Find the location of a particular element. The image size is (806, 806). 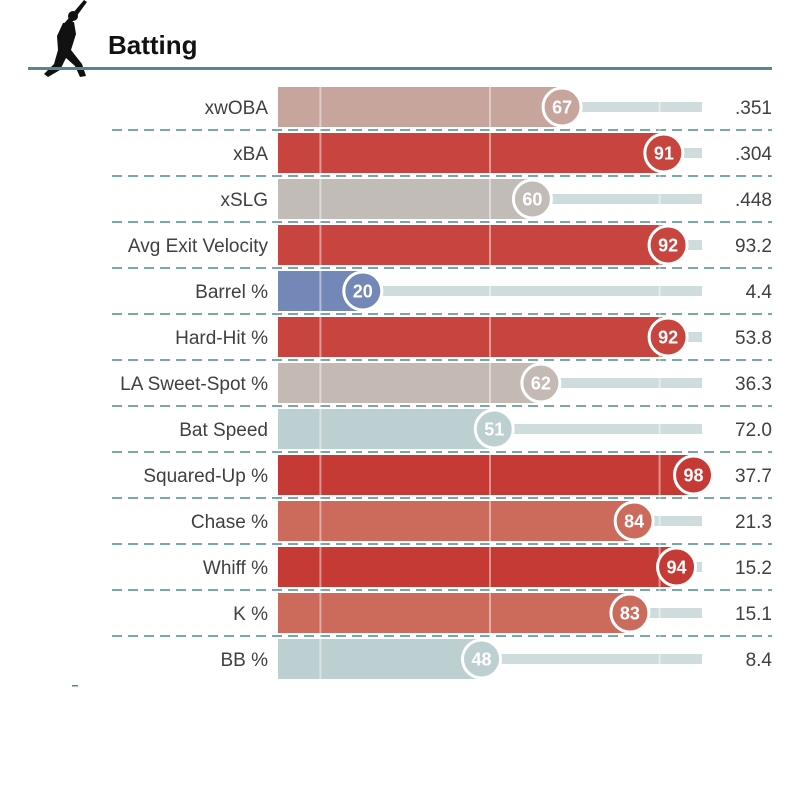

metric-value: 15.2 is located at coordinates (753, 568).